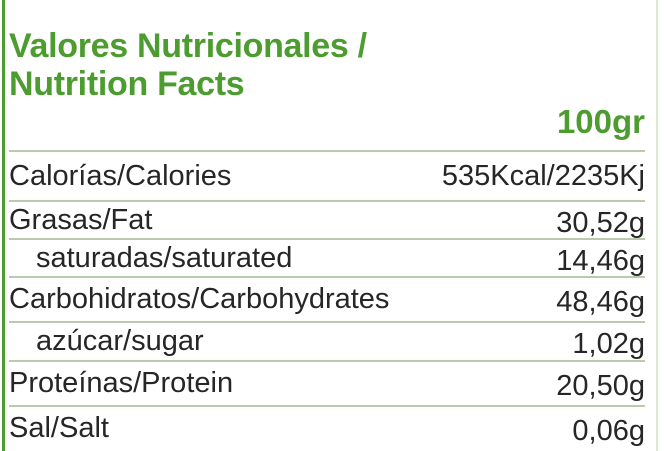  Describe the element at coordinates (199, 299) in the screenshot. I see `row-label: Carbohidratos/Carbohydrates` at that location.